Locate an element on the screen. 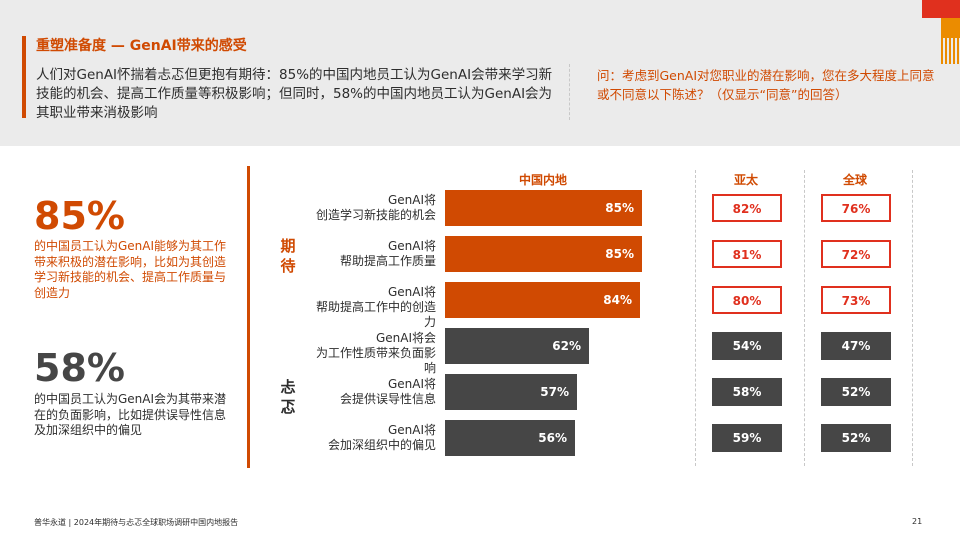 This screenshot has width=960, height=540. value-box-apac: 58% is located at coordinates (747, 392).